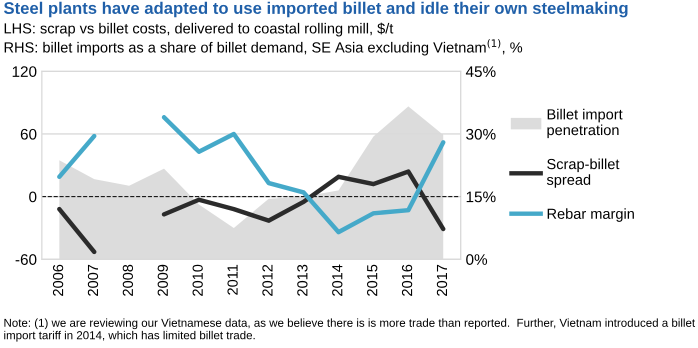 The width and height of the screenshot is (698, 348). I want to click on y2-tick-label: 30%, so click(481, 134).